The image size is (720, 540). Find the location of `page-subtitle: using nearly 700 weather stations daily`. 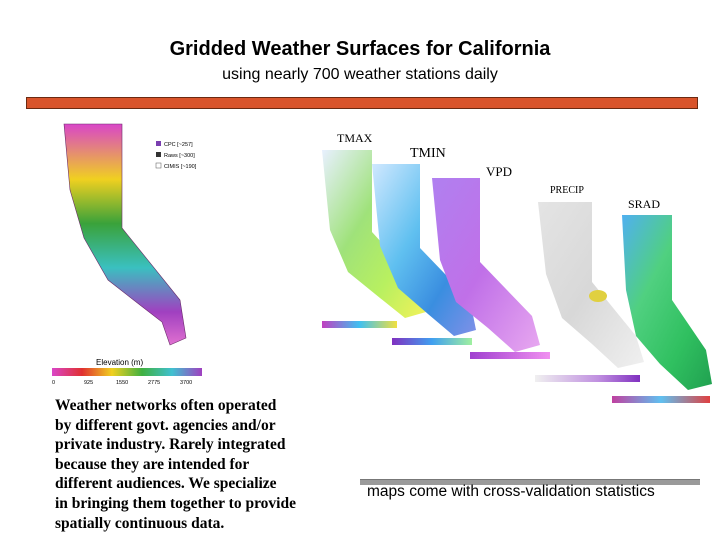

page-subtitle: using nearly 700 weather stations daily is located at coordinates (360, 74).